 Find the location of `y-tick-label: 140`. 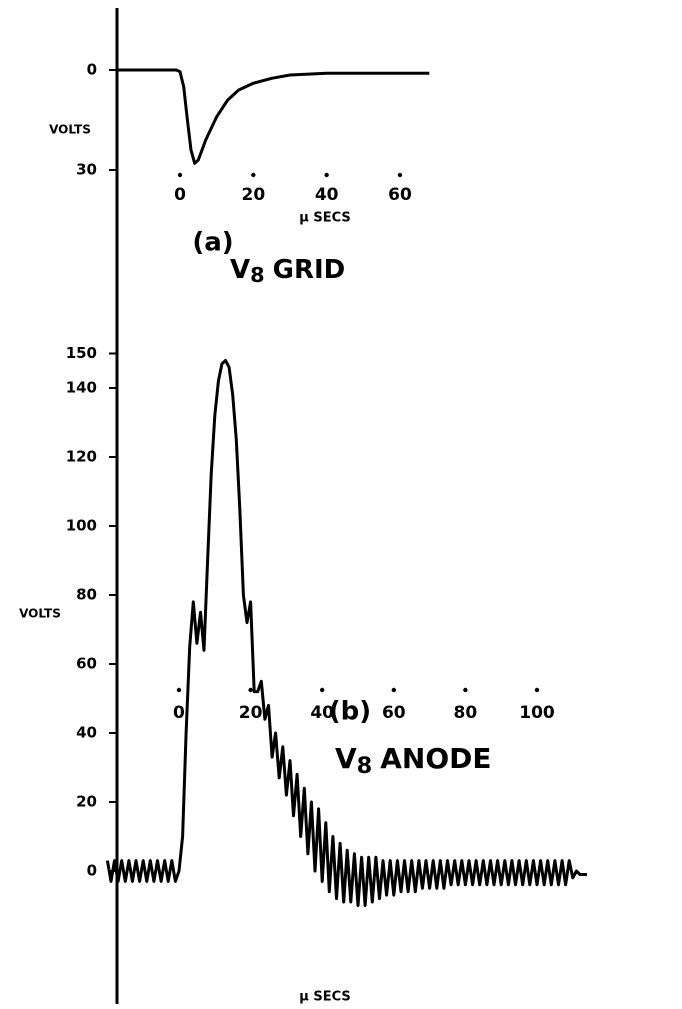

y-tick-label: 140 is located at coordinates (81, 388).